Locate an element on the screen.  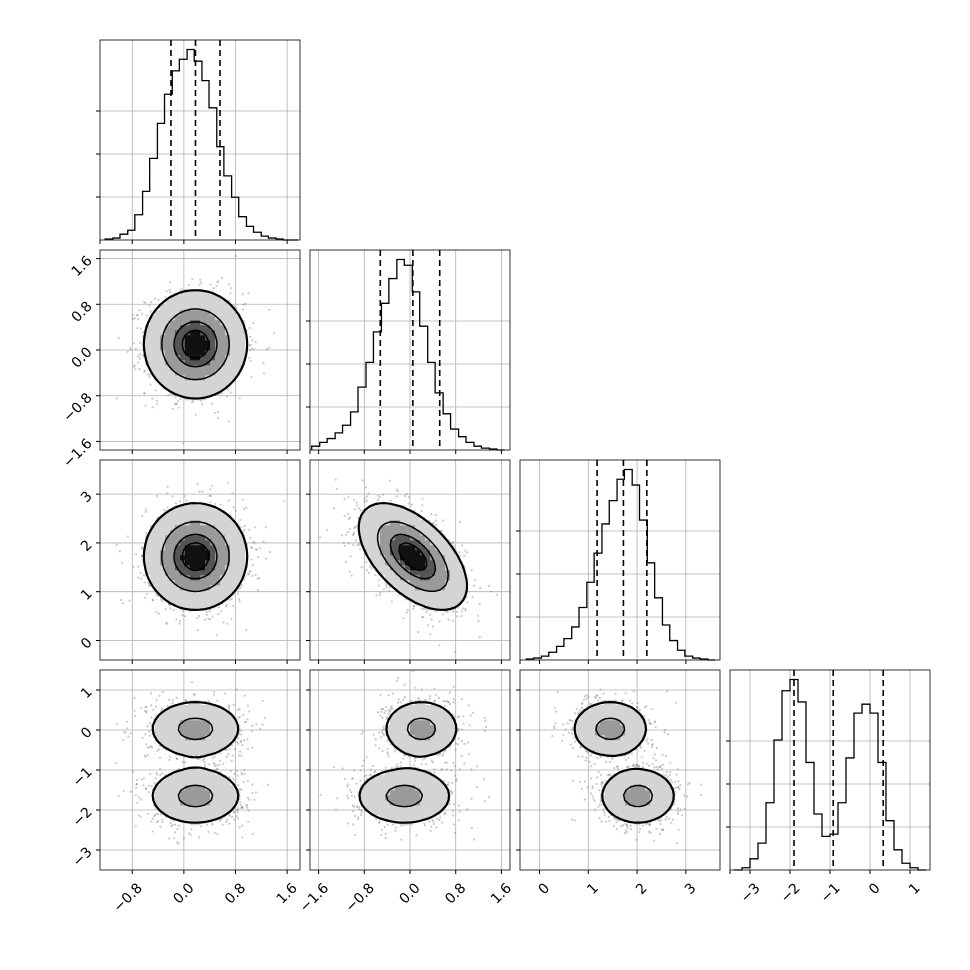
contour-line is located at coordinates (195, 557).